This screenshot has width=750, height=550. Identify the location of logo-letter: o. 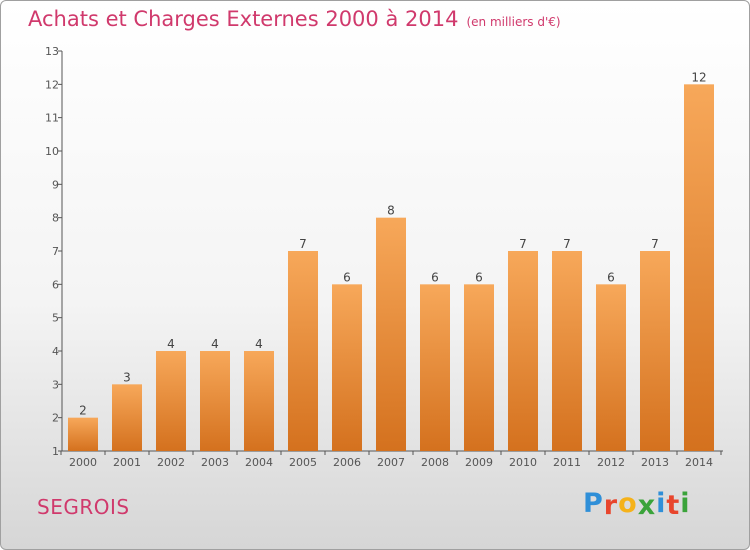
(628, 503).